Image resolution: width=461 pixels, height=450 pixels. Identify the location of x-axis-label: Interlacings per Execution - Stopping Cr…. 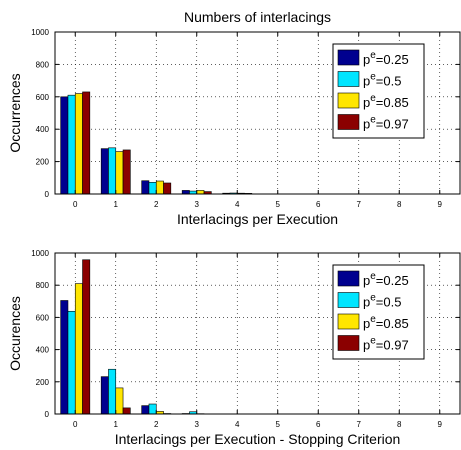
(258, 439).